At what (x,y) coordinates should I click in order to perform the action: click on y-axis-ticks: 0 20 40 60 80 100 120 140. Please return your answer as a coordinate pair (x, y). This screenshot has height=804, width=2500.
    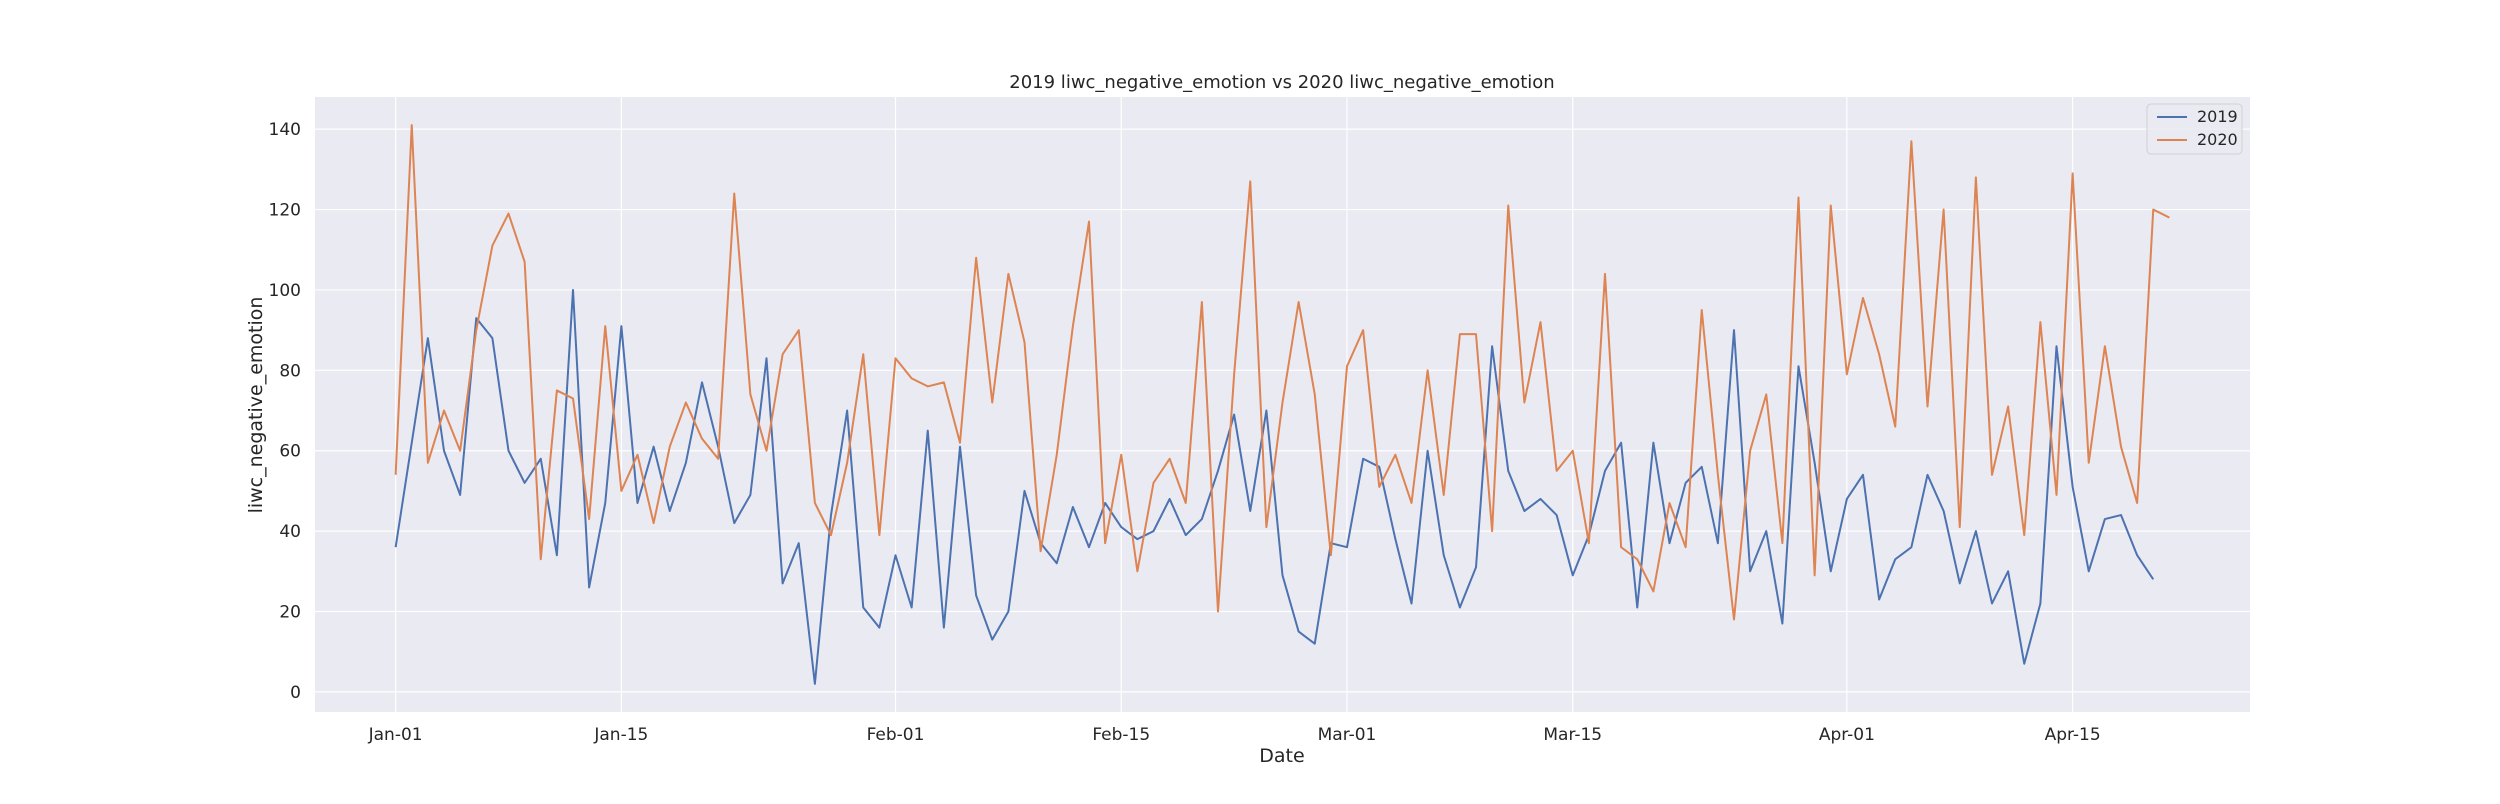
    Looking at the image, I should click on (285, 411).